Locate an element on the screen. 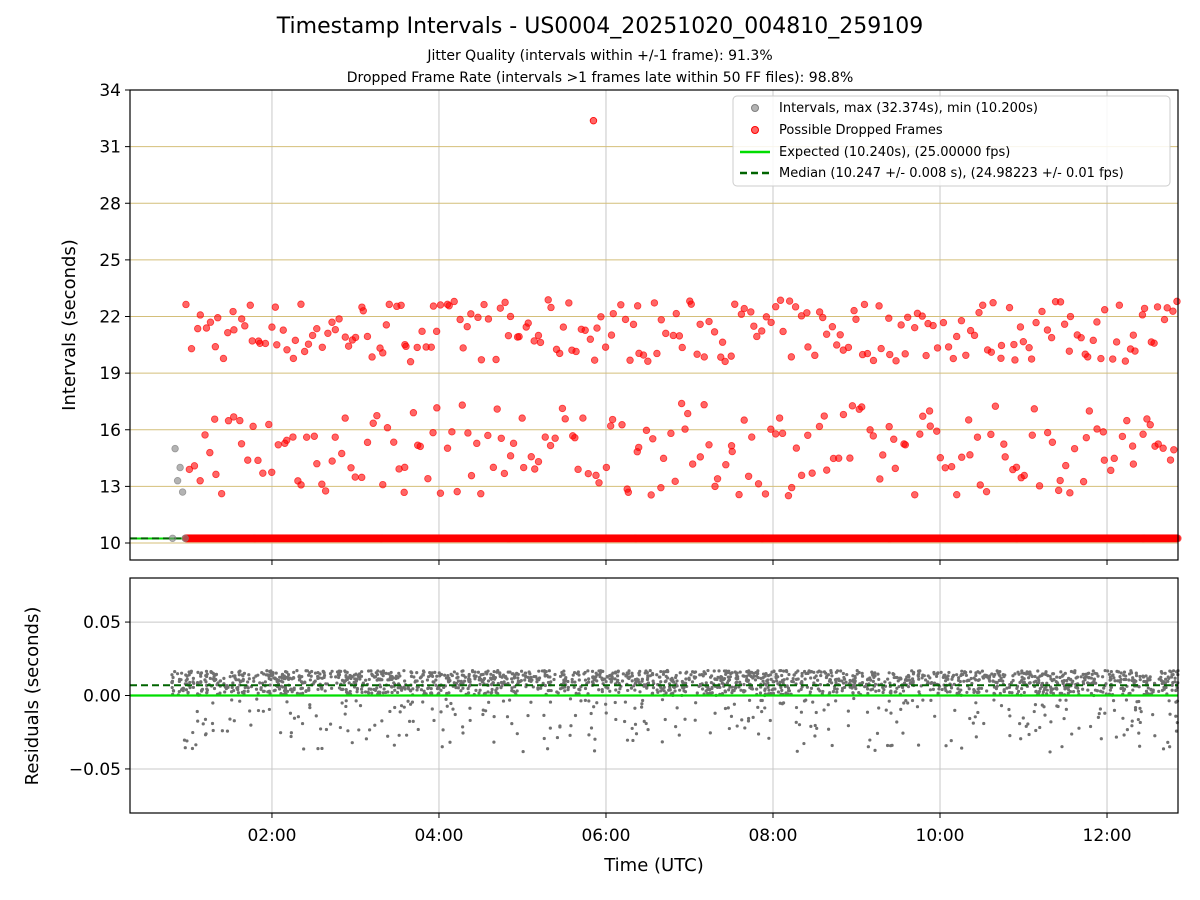 The image size is (1200, 900). x-tick-label: 12:00 is located at coordinates (1107, 836).